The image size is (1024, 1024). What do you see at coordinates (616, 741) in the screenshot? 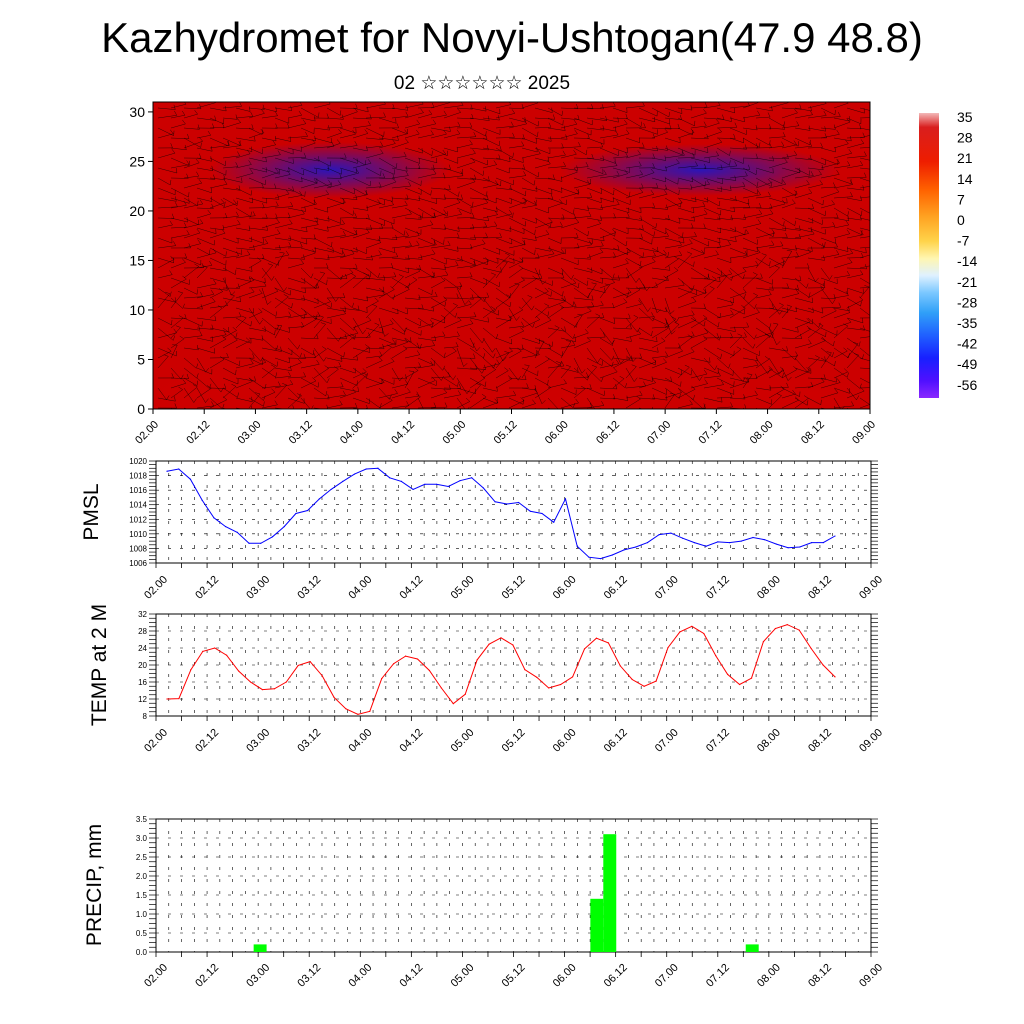
I see `x-tick-label: 06.12` at bounding box center [616, 741].